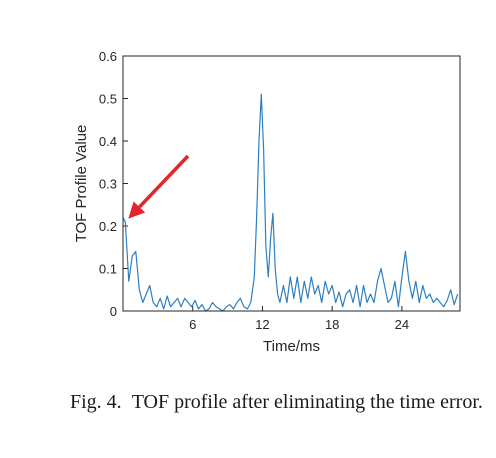 The image size is (496, 458). What do you see at coordinates (137, 210) in the screenshot?
I see `arrow-head` at bounding box center [137, 210].